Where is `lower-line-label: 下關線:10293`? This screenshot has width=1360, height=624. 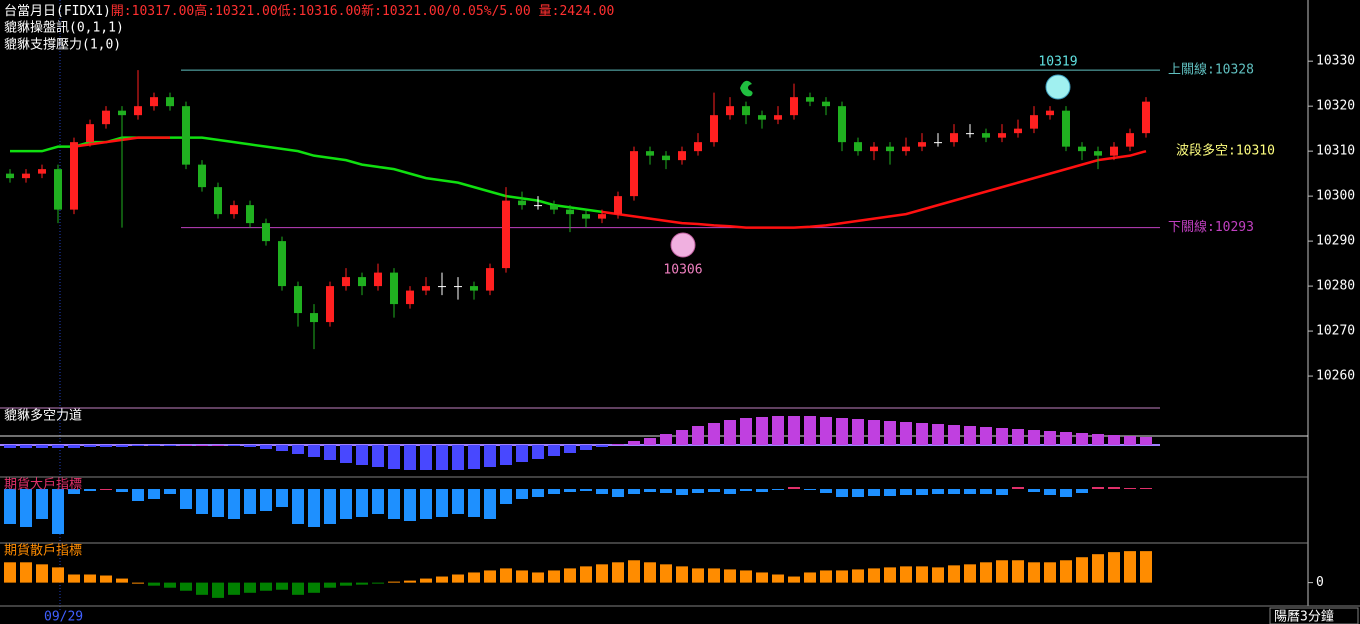 lower-line-label: 下關線:10293 is located at coordinates (1211, 227).